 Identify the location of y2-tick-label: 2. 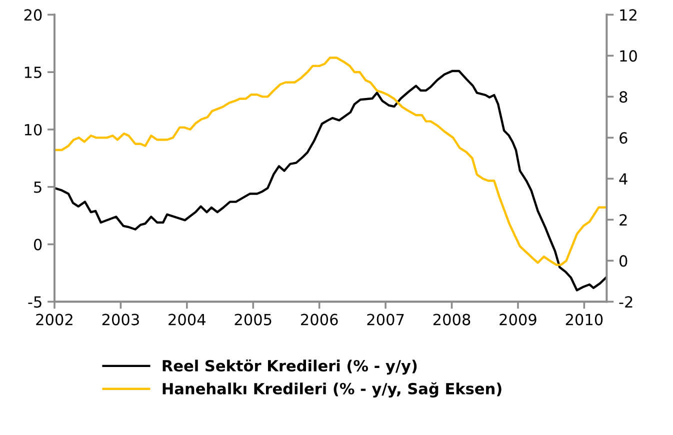
(623, 220).